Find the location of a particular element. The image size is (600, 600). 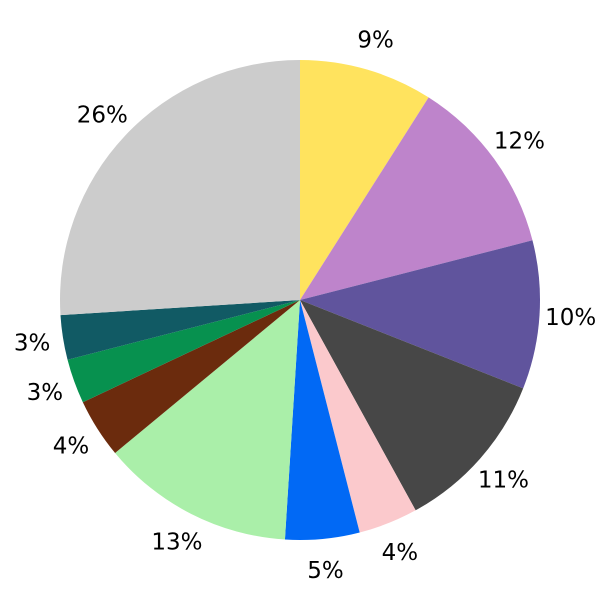

pie-slice-label-10: 26% is located at coordinates (102, 115).